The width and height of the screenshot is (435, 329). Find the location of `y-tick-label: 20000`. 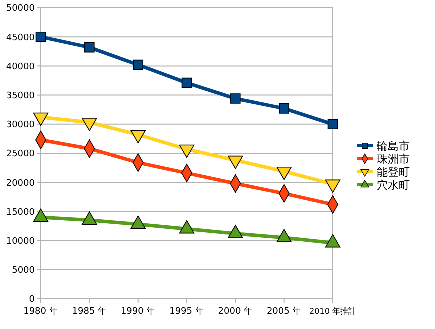

y-tick-label: 20000 is located at coordinates (21, 183).